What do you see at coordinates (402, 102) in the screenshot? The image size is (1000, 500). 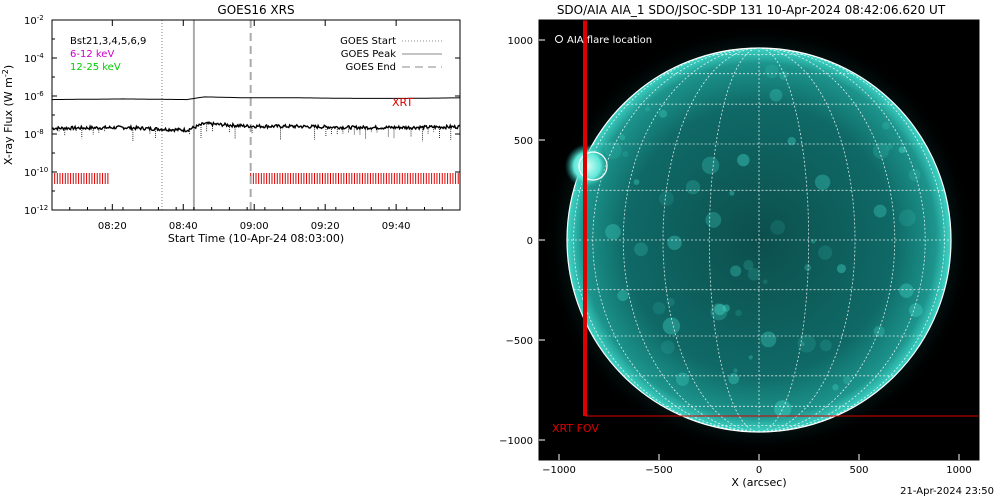 I see `xrt-label: XRT` at bounding box center [402, 102].